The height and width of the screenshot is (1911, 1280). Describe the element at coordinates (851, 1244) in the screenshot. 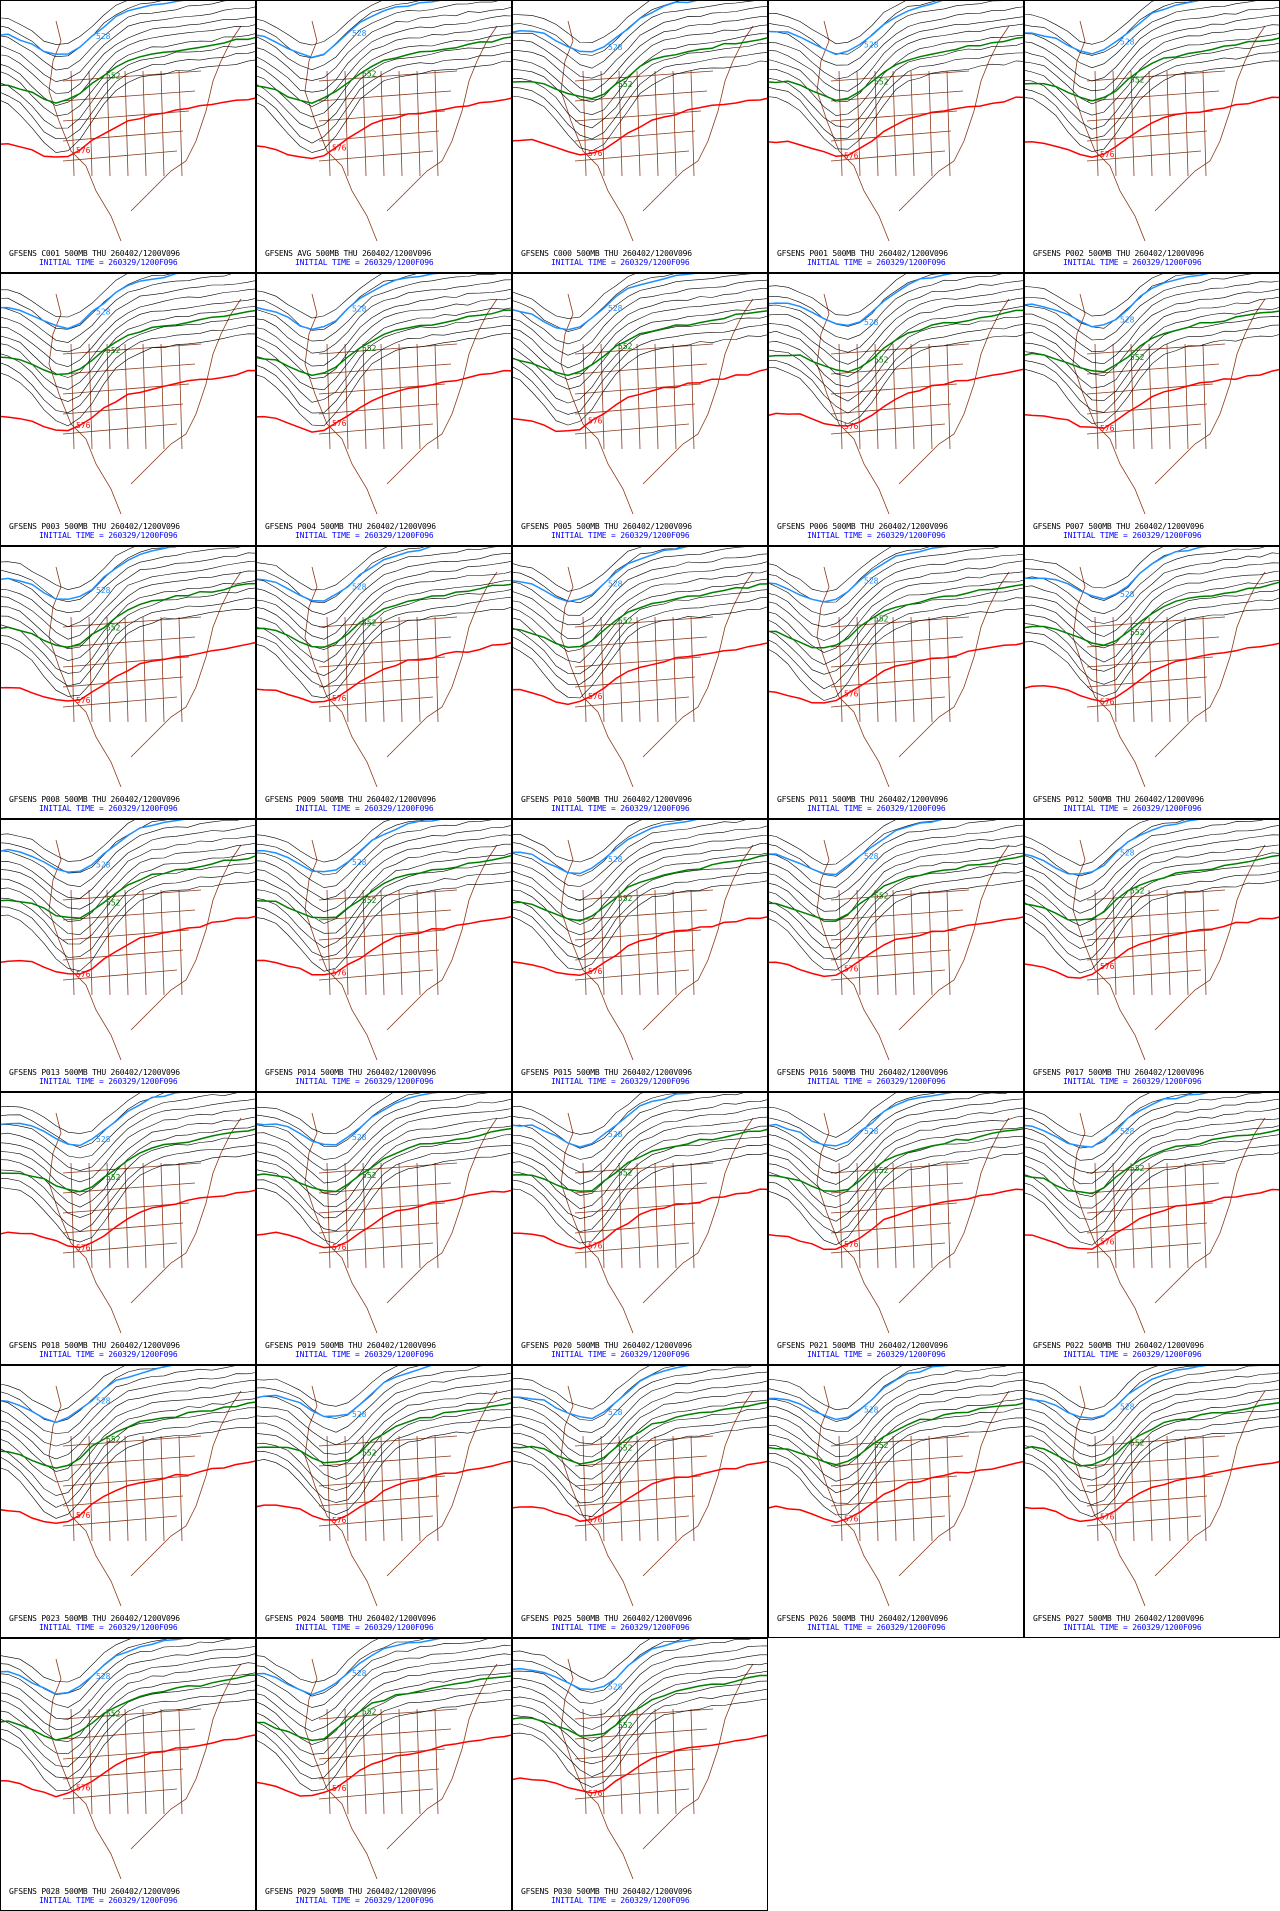

I see `contour-576-label: 576` at that location.